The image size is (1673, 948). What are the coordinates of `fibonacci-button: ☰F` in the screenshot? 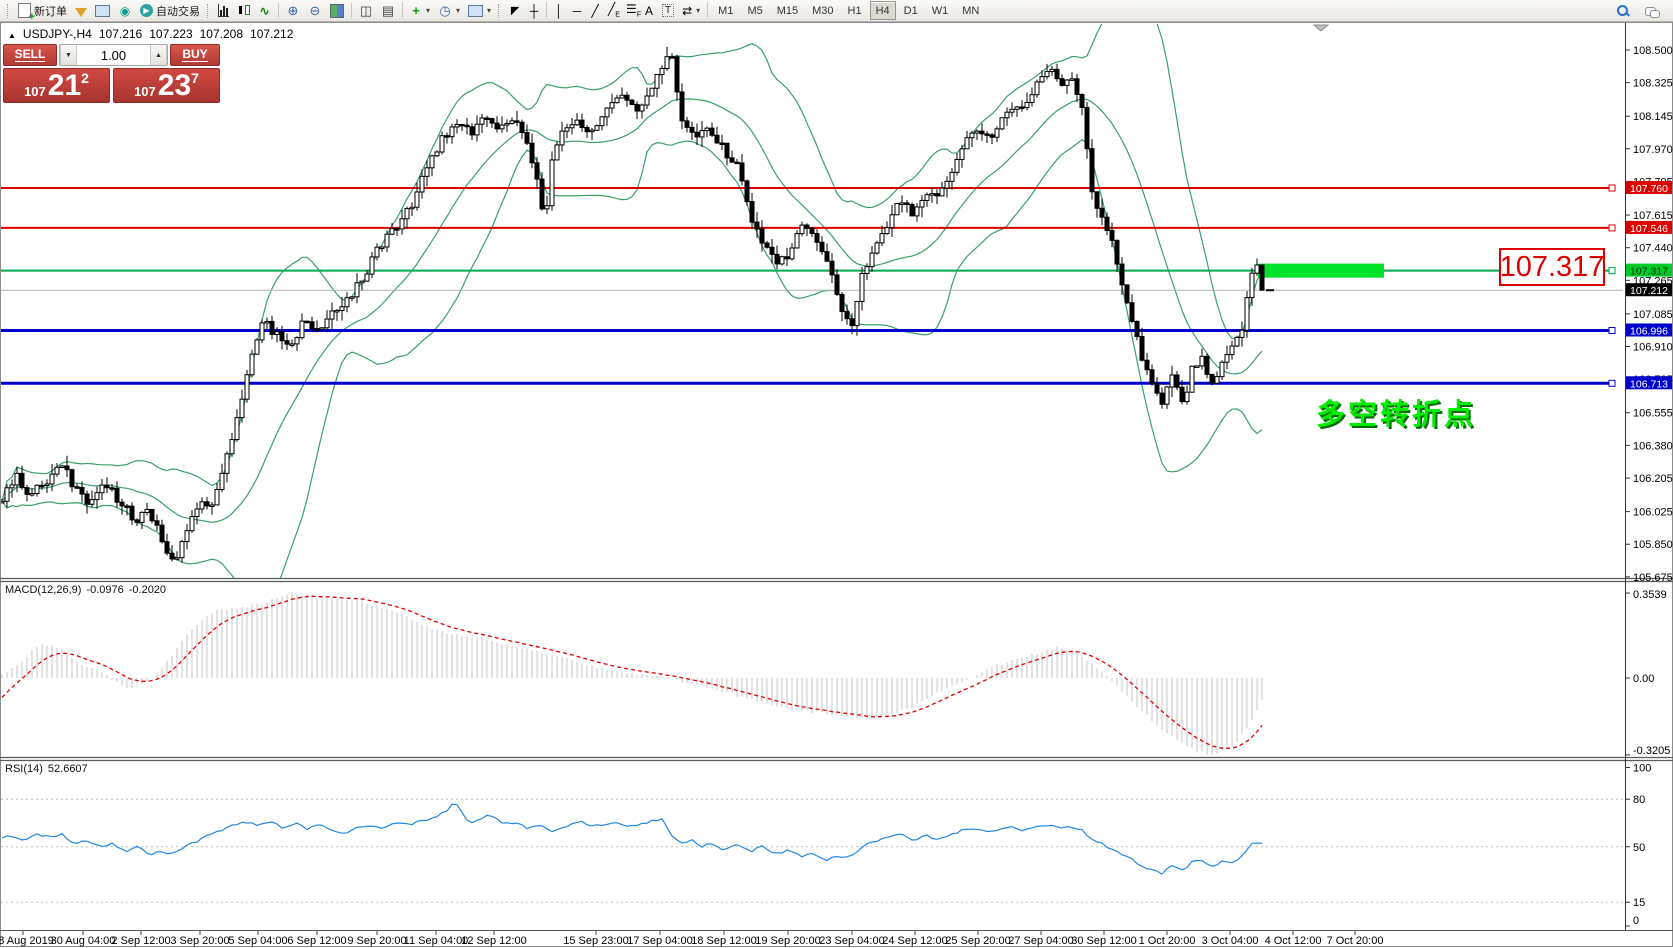 It's located at (632, 10).